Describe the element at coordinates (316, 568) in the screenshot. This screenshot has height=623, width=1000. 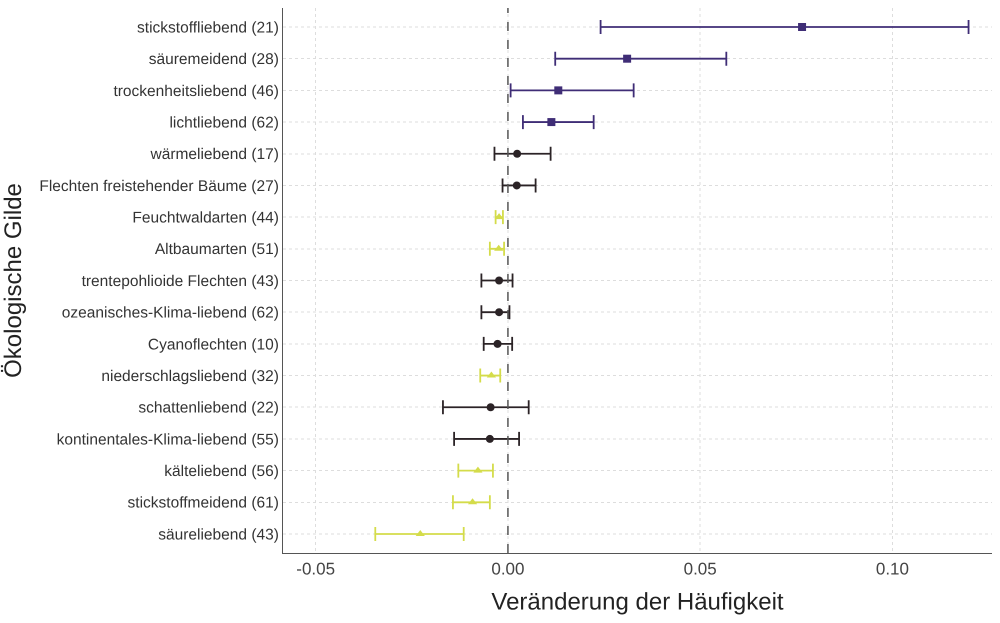
I see `x-tick-label: -0.05` at that location.